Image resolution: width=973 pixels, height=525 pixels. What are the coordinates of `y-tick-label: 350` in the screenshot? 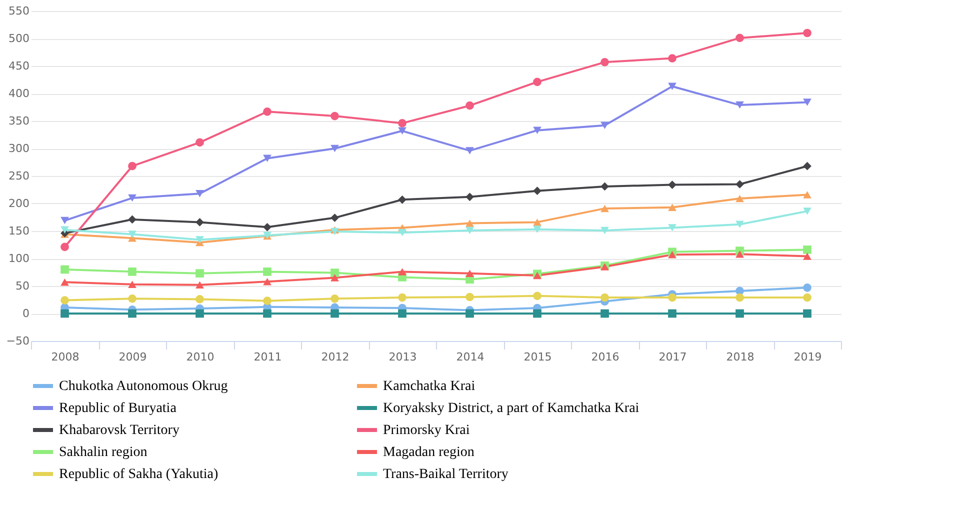 It's located at (19, 121).